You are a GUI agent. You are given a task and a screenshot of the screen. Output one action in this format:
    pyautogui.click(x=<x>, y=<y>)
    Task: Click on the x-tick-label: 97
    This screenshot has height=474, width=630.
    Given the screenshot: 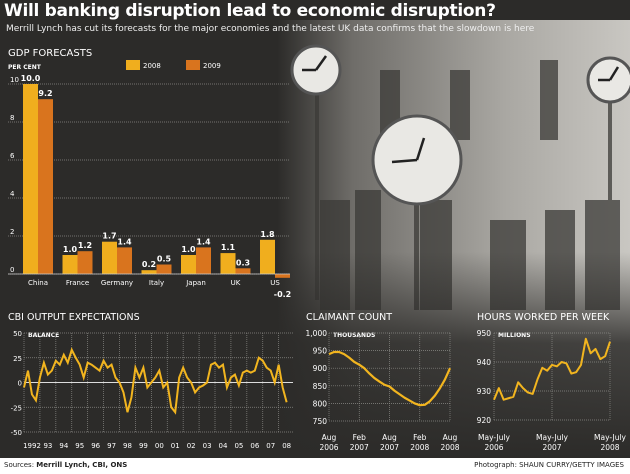 What is the action you would take?
    pyautogui.click(x=111, y=446)
    